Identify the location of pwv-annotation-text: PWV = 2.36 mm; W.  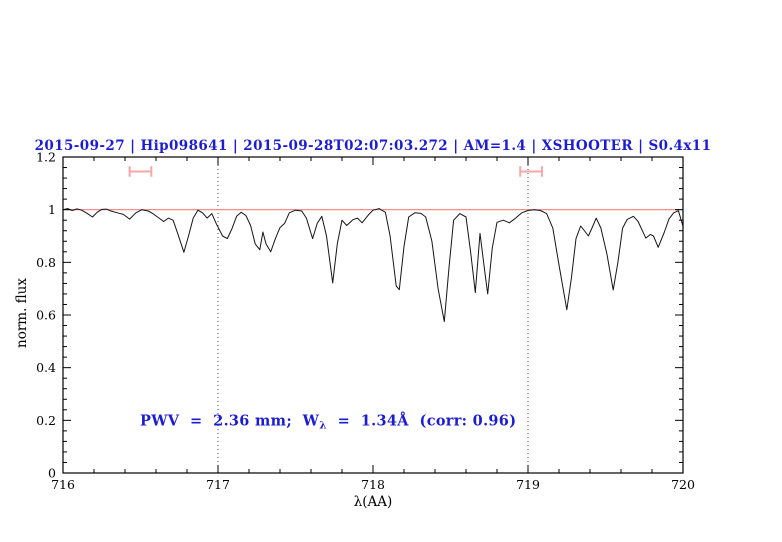
(230, 421).